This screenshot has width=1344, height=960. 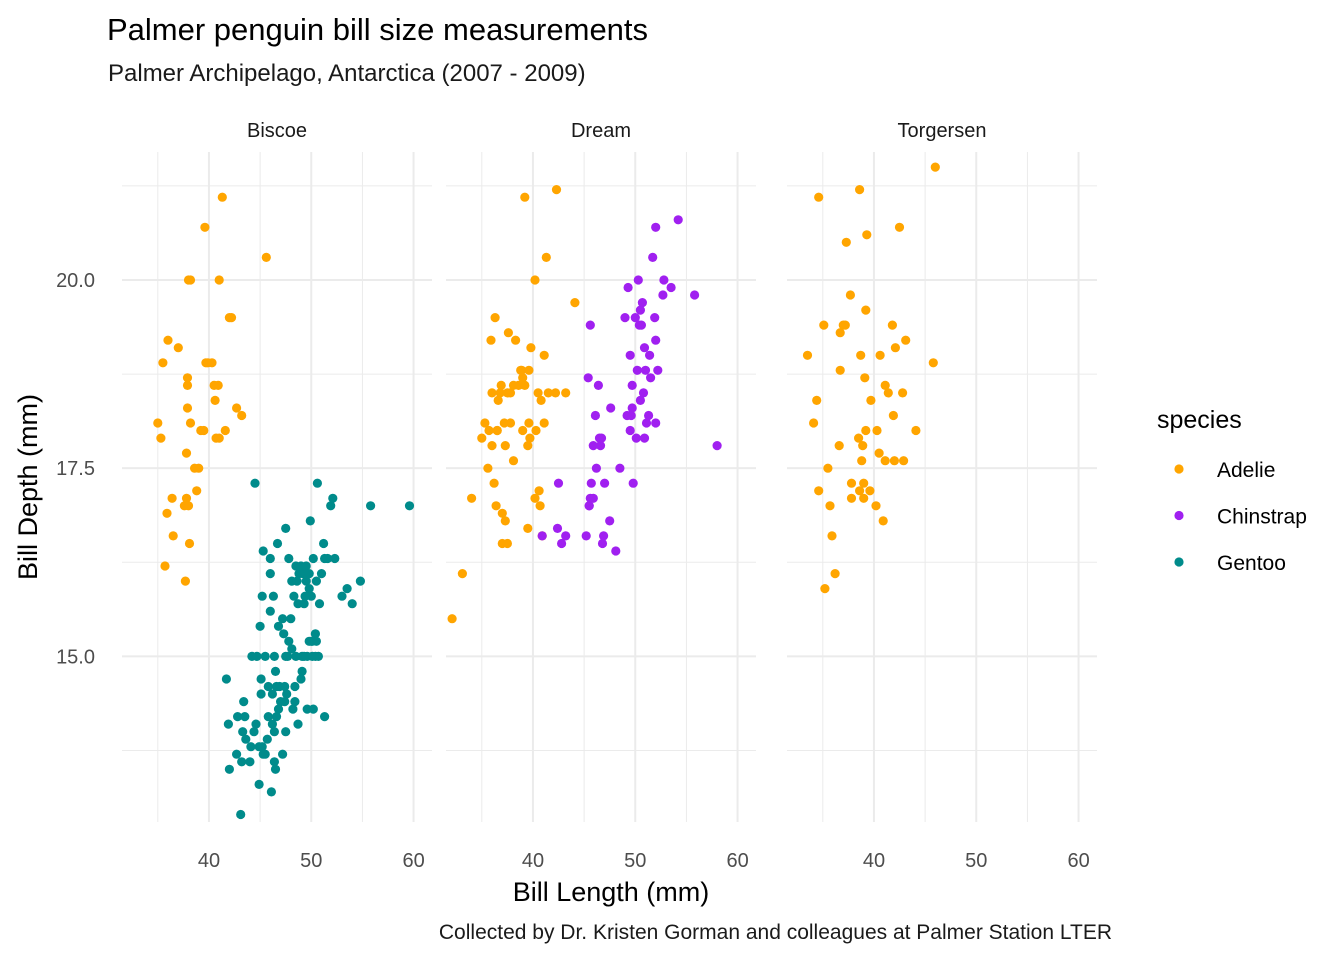 I want to click on legend-label-gentoo: Gentoo, so click(x=1251, y=563).